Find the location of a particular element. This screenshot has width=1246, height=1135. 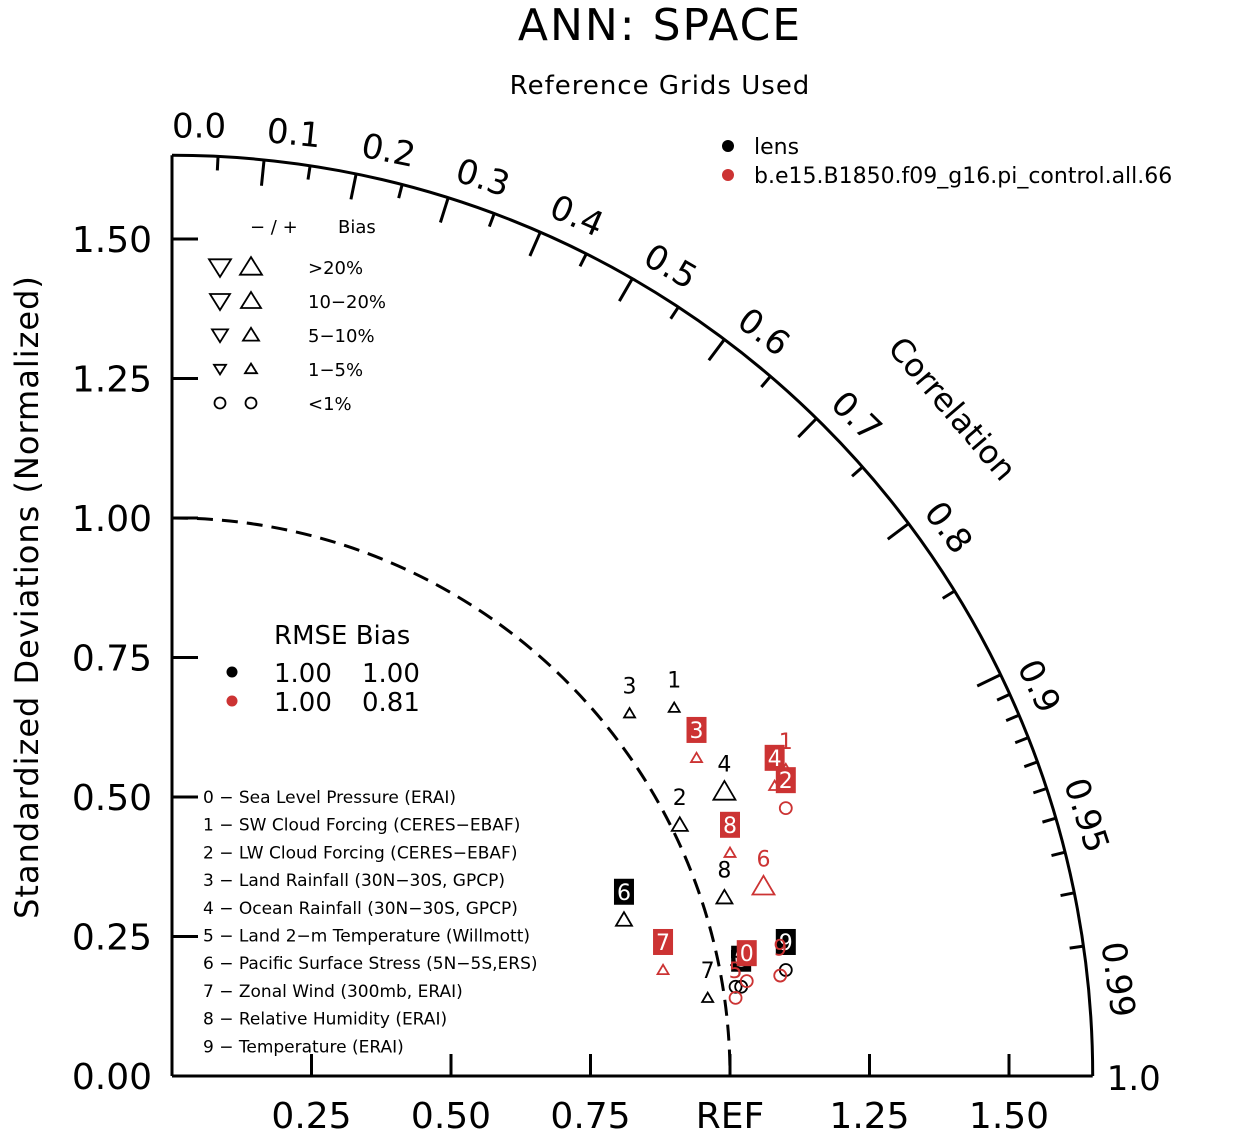

y-tick-label: 1.50 is located at coordinates (112, 240).